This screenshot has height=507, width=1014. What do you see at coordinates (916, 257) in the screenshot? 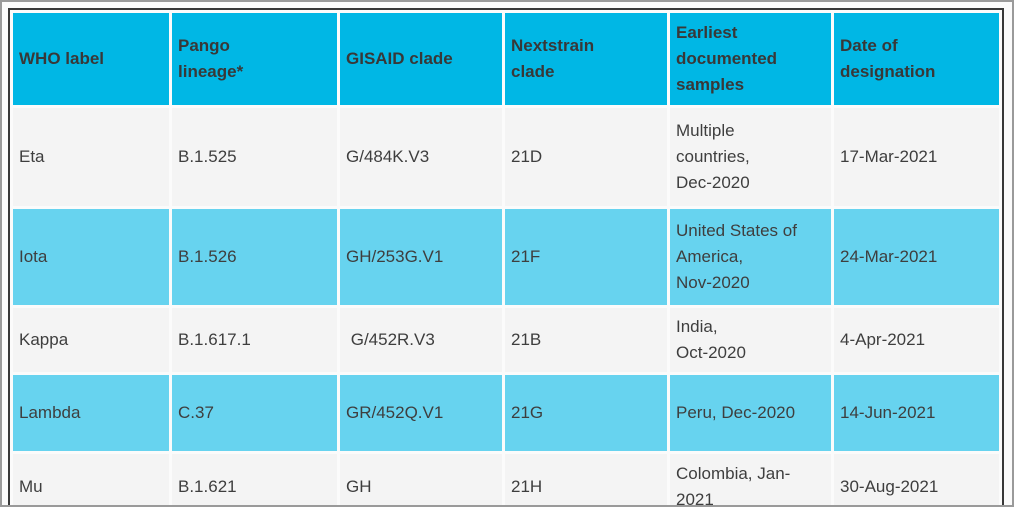
I see `cell-date-of-designation: 24-Mar-2021` at bounding box center [916, 257].